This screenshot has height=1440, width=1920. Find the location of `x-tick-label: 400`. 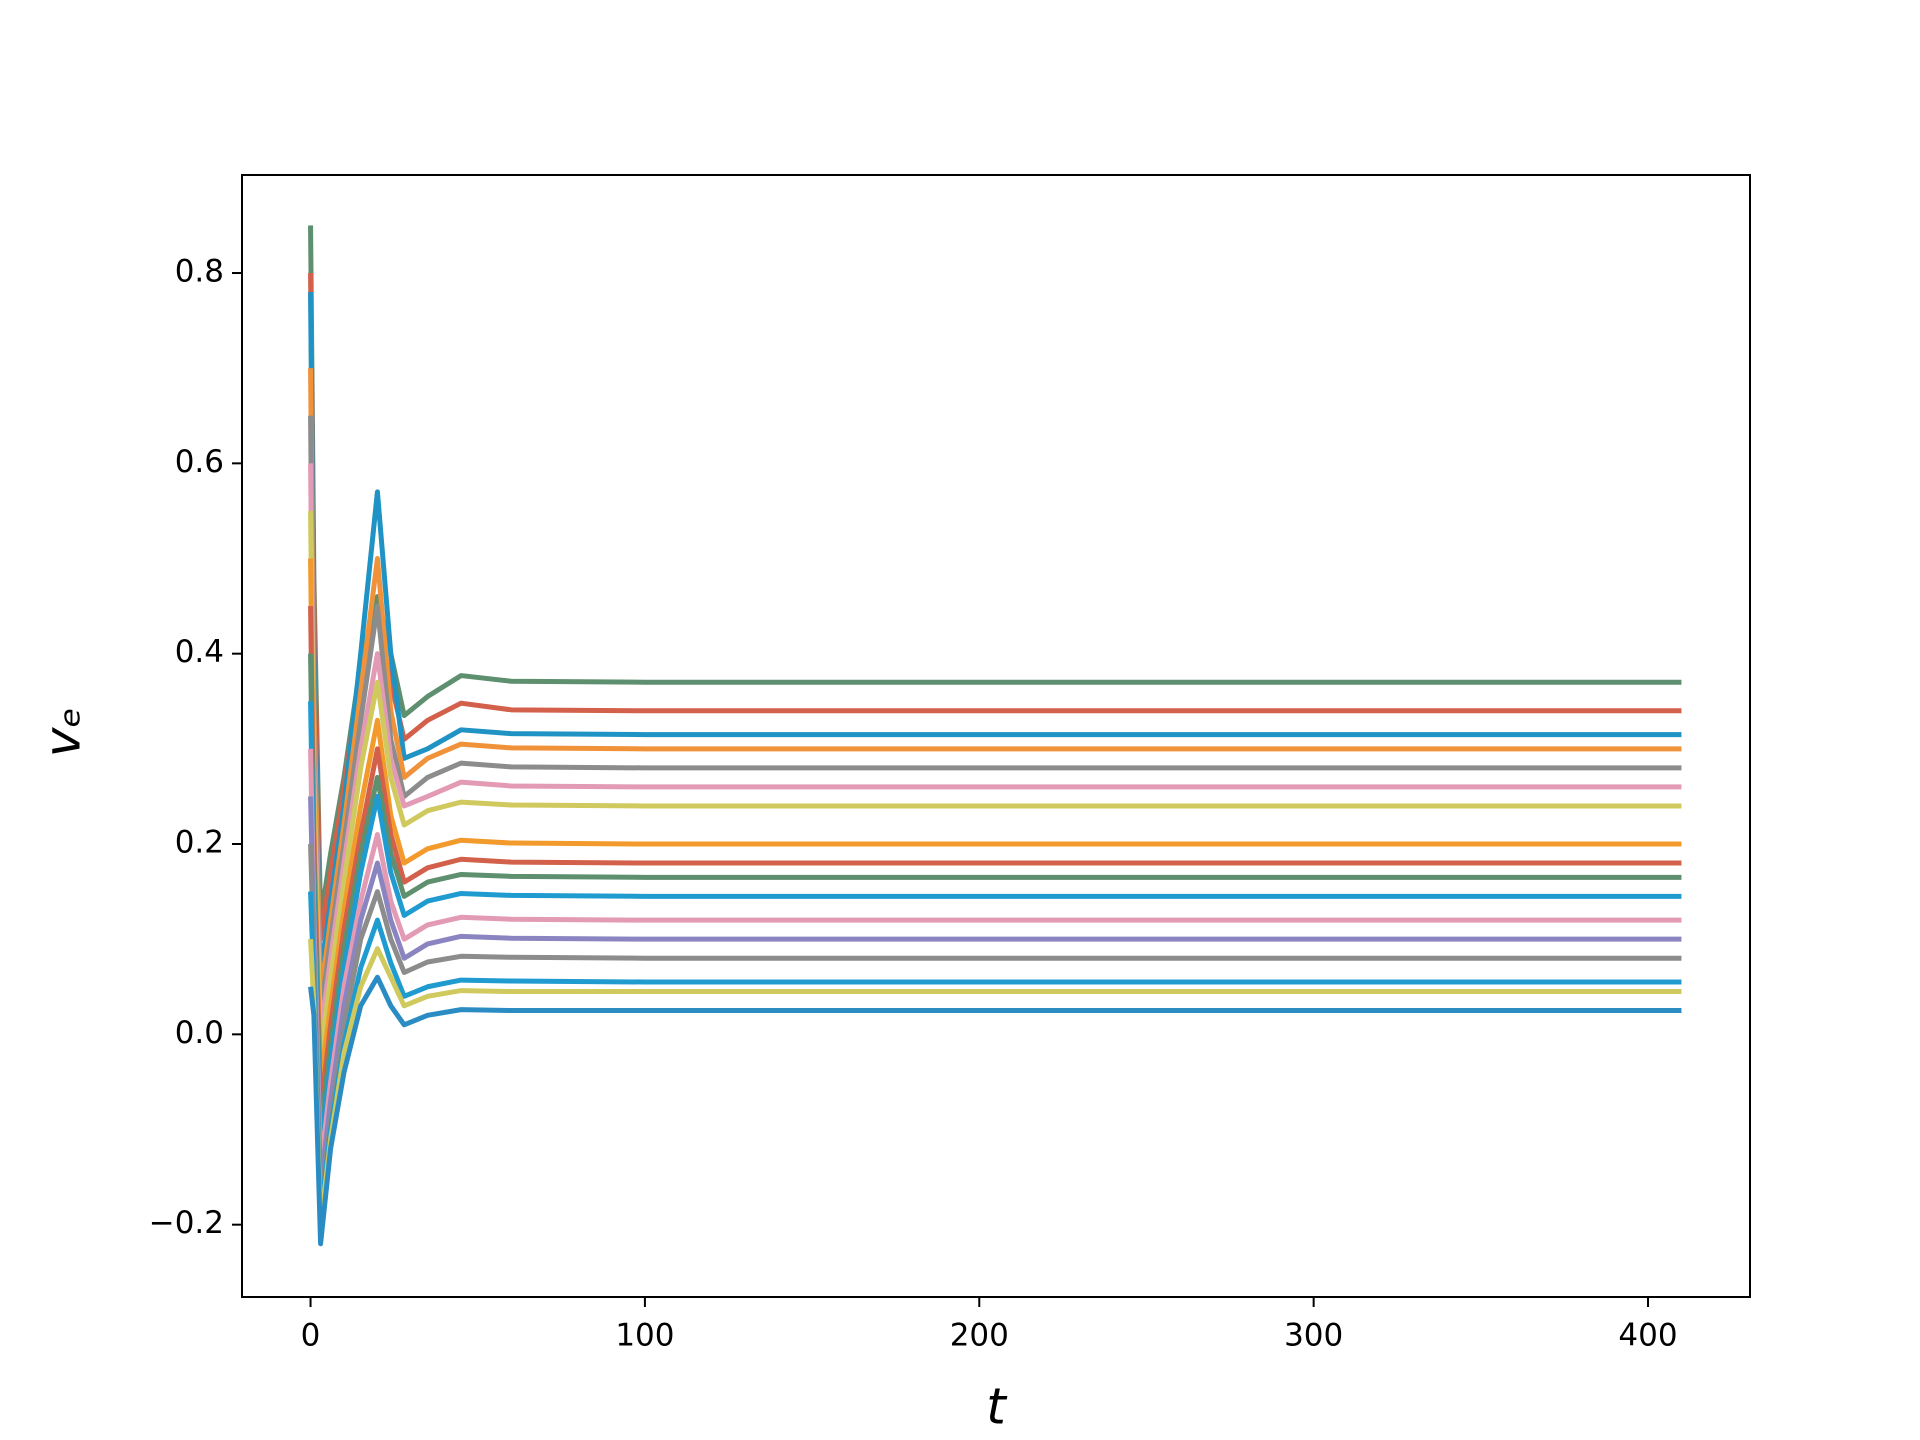

x-tick-label: 400 is located at coordinates (1647, 1336).